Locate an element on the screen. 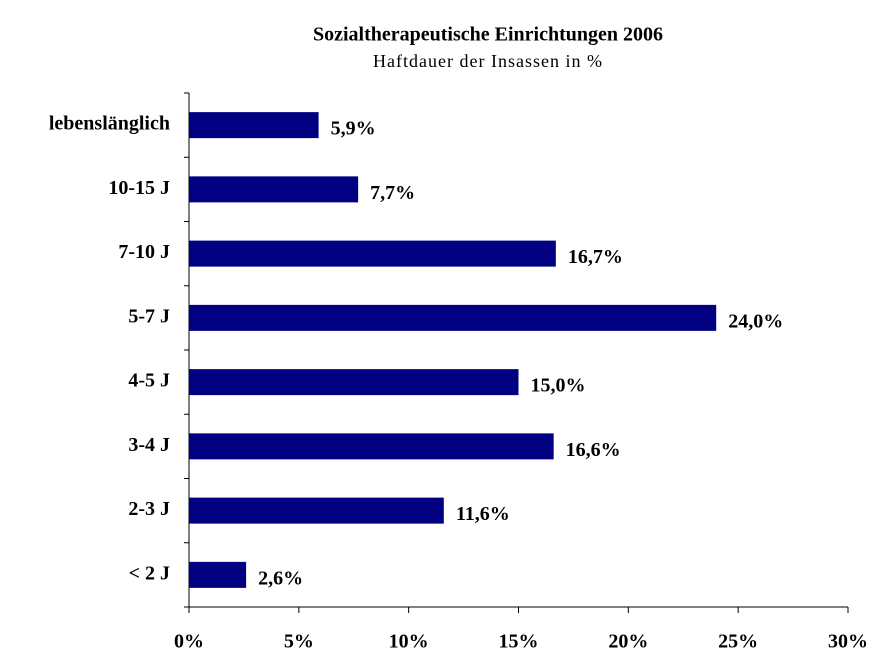 This screenshot has height=657, width=874. data-label: 7,7% is located at coordinates (392, 193).